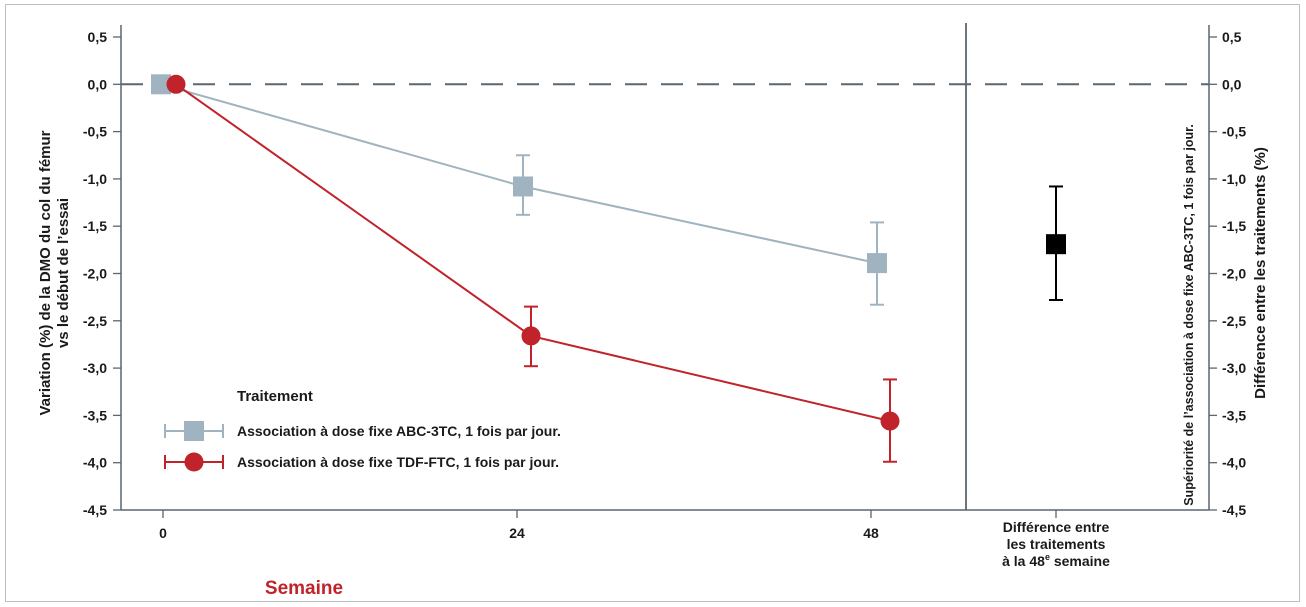  What do you see at coordinates (1234, 179) in the screenshot?
I see `y-tick-label-right: -1,0` at bounding box center [1234, 179].